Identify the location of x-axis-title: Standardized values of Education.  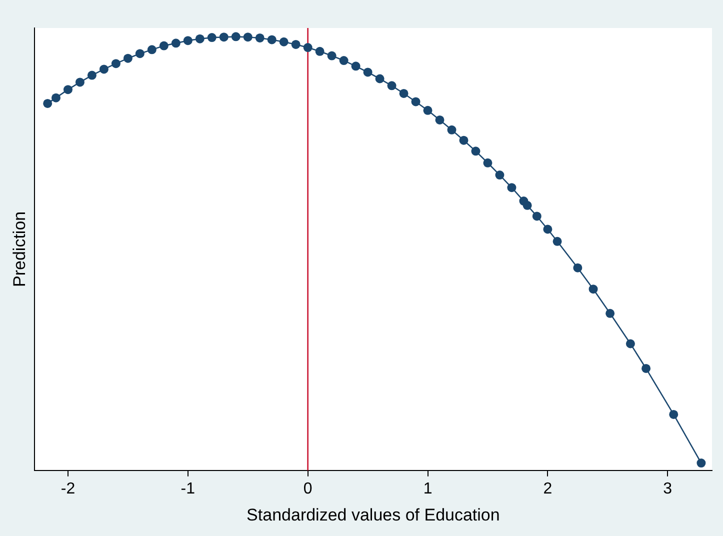
(373, 514).